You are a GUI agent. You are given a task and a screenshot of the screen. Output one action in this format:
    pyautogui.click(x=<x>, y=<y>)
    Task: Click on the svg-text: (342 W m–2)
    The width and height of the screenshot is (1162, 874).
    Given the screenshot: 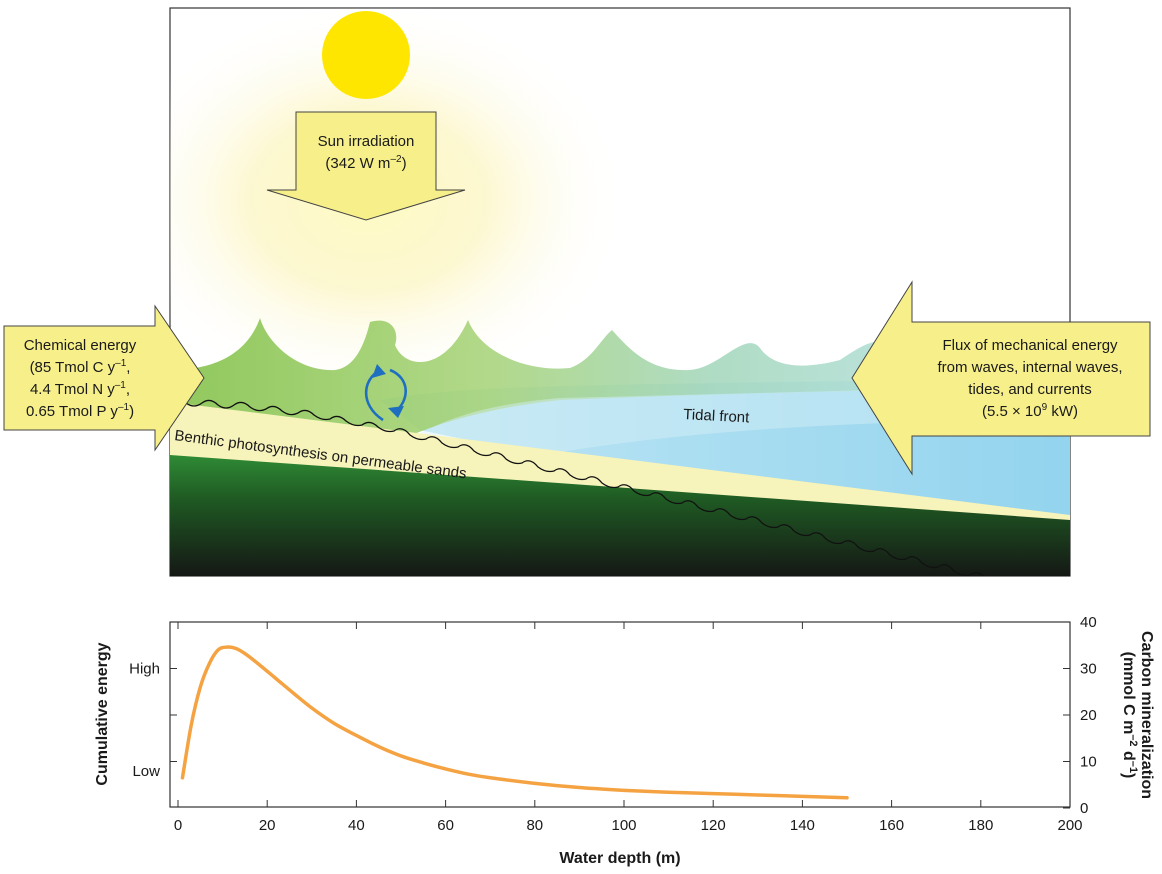 What is the action you would take?
    pyautogui.click(x=365, y=163)
    